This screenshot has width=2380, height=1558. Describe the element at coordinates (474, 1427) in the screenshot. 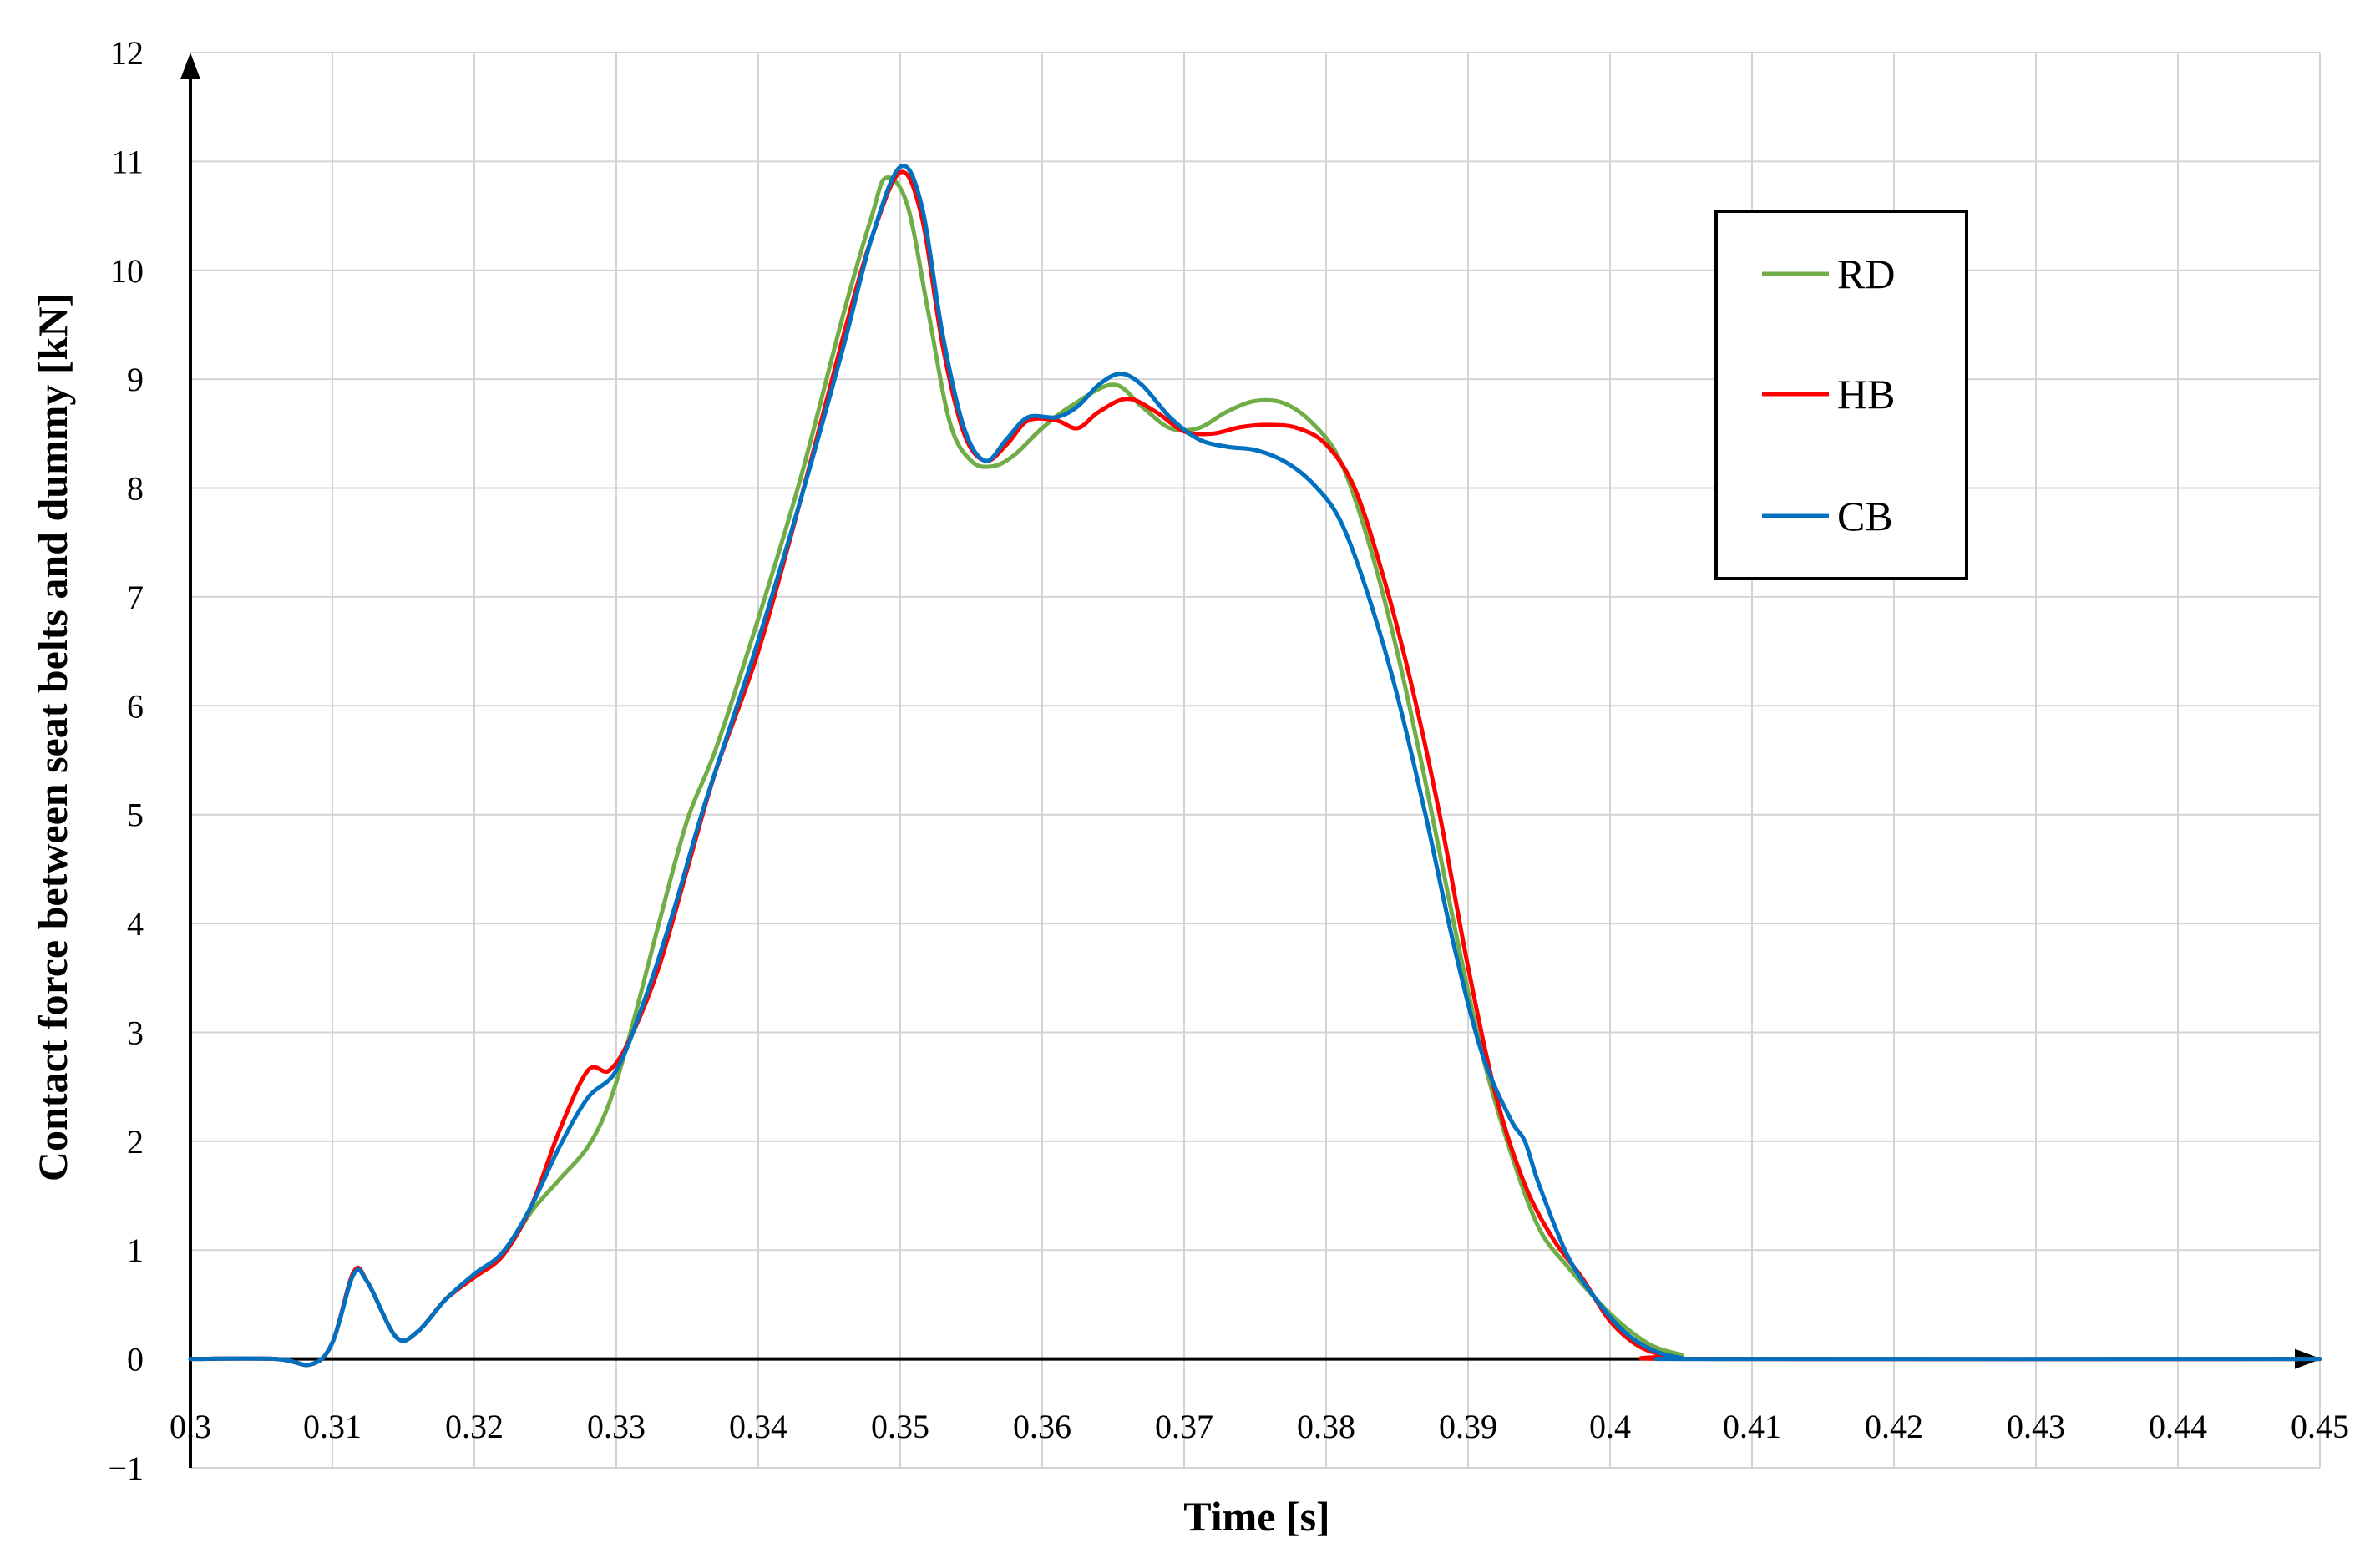

I see `x-tick-label: 0.32` at that location.